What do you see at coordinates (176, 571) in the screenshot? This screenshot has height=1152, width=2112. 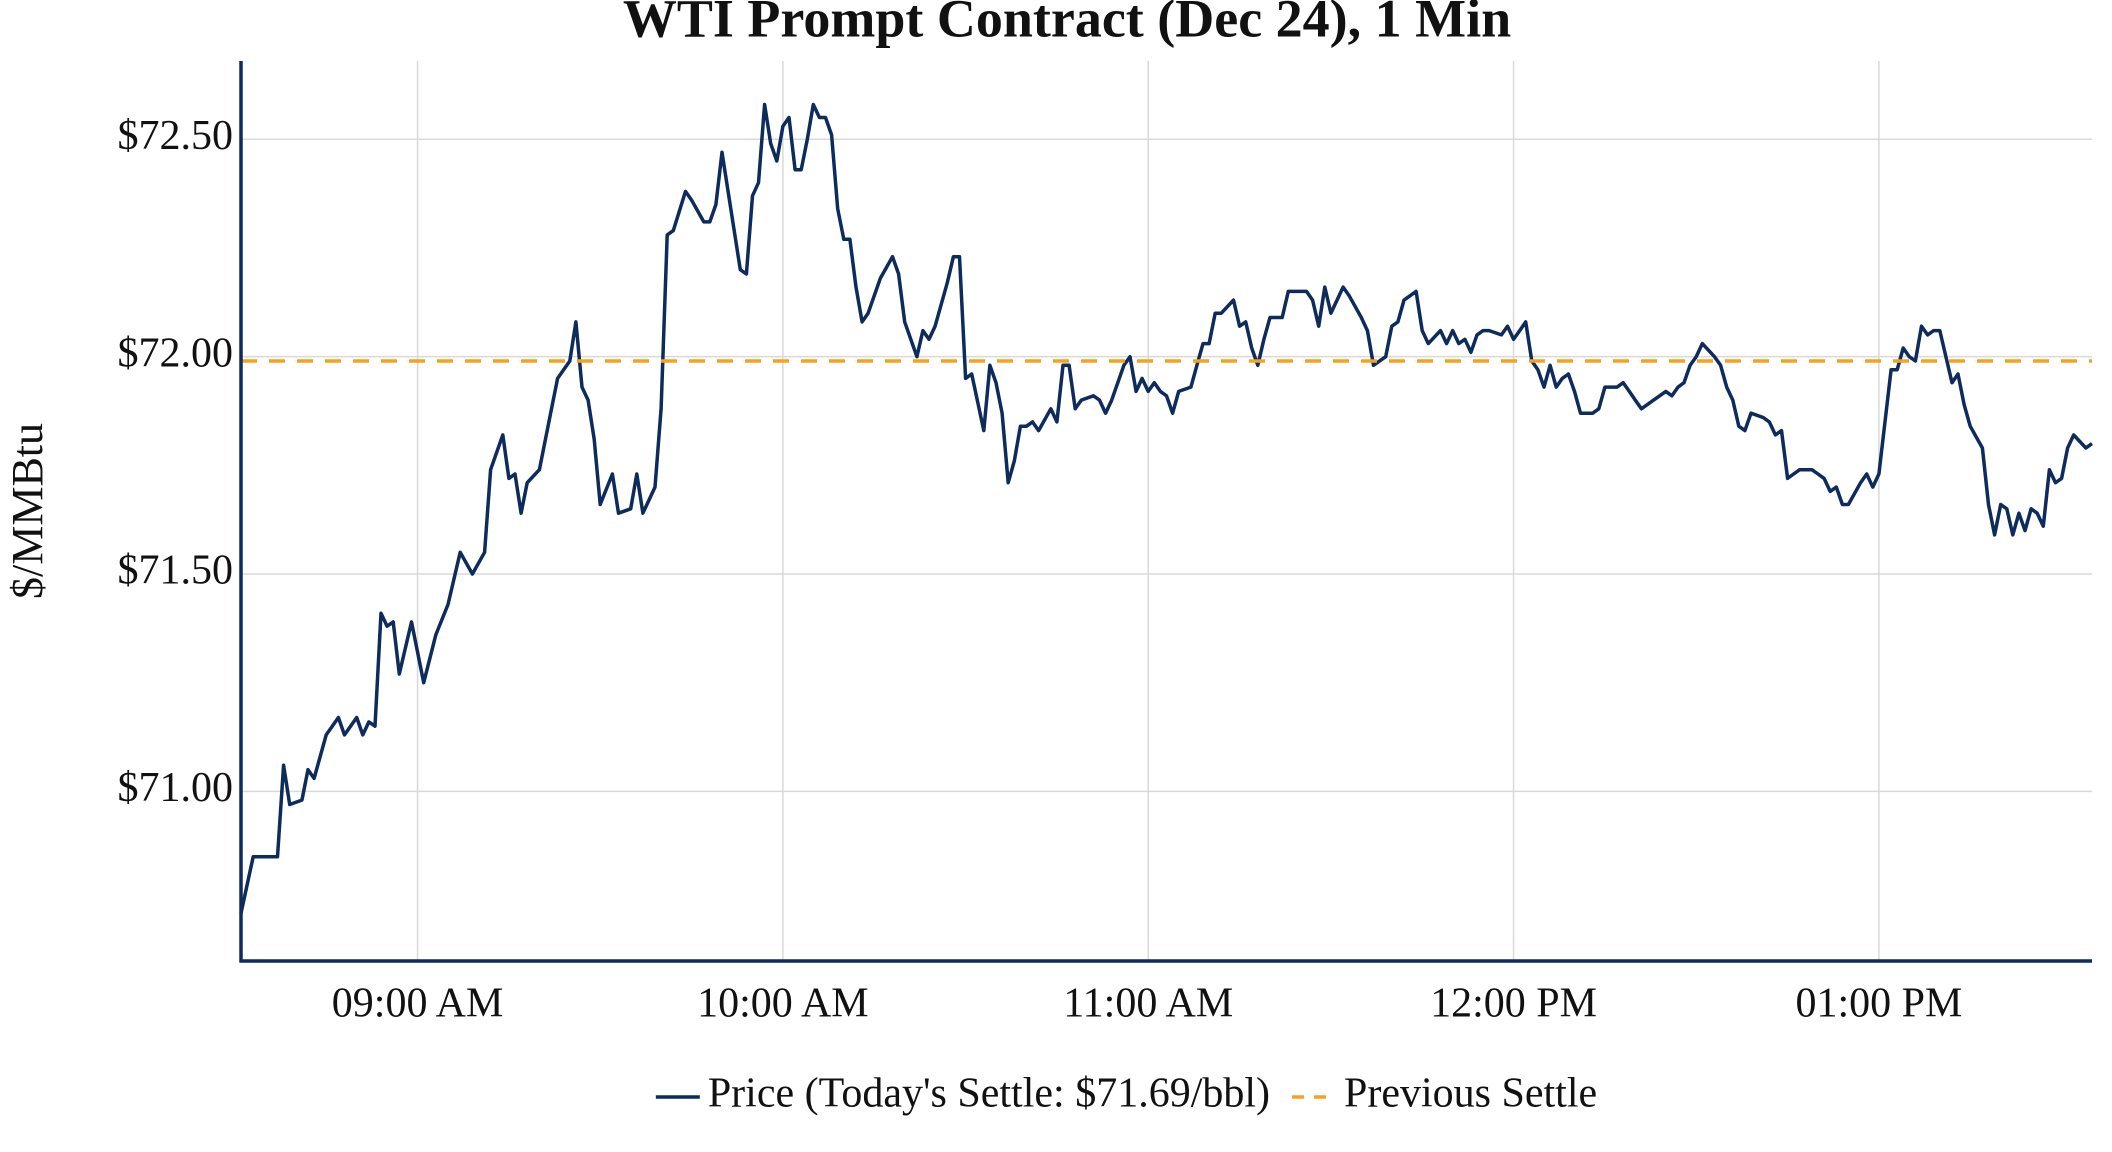 I see `y-tick-label: $71.50` at bounding box center [176, 571].